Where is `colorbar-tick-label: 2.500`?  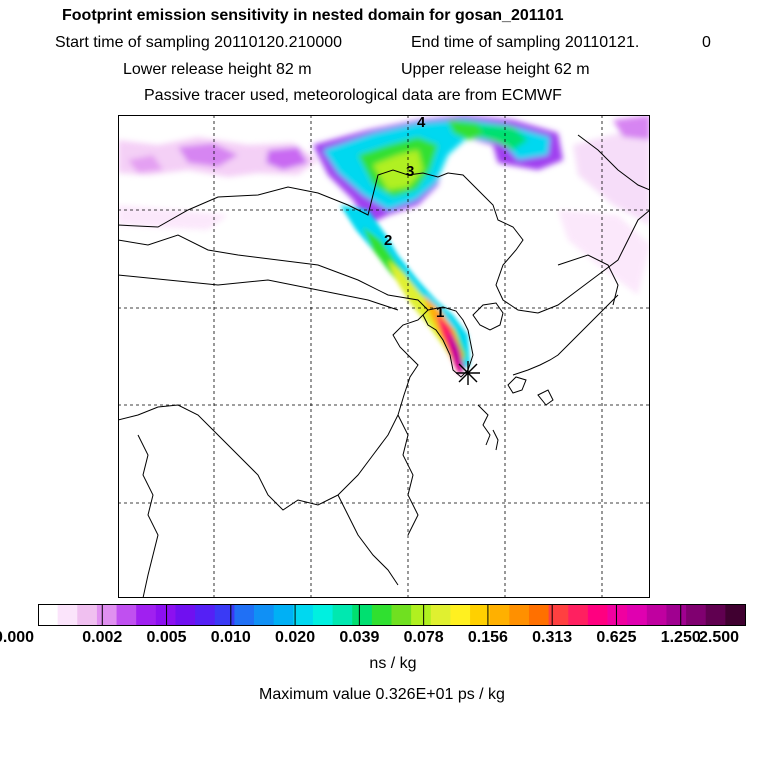 colorbar-tick-label: 2.500 is located at coordinates (719, 637).